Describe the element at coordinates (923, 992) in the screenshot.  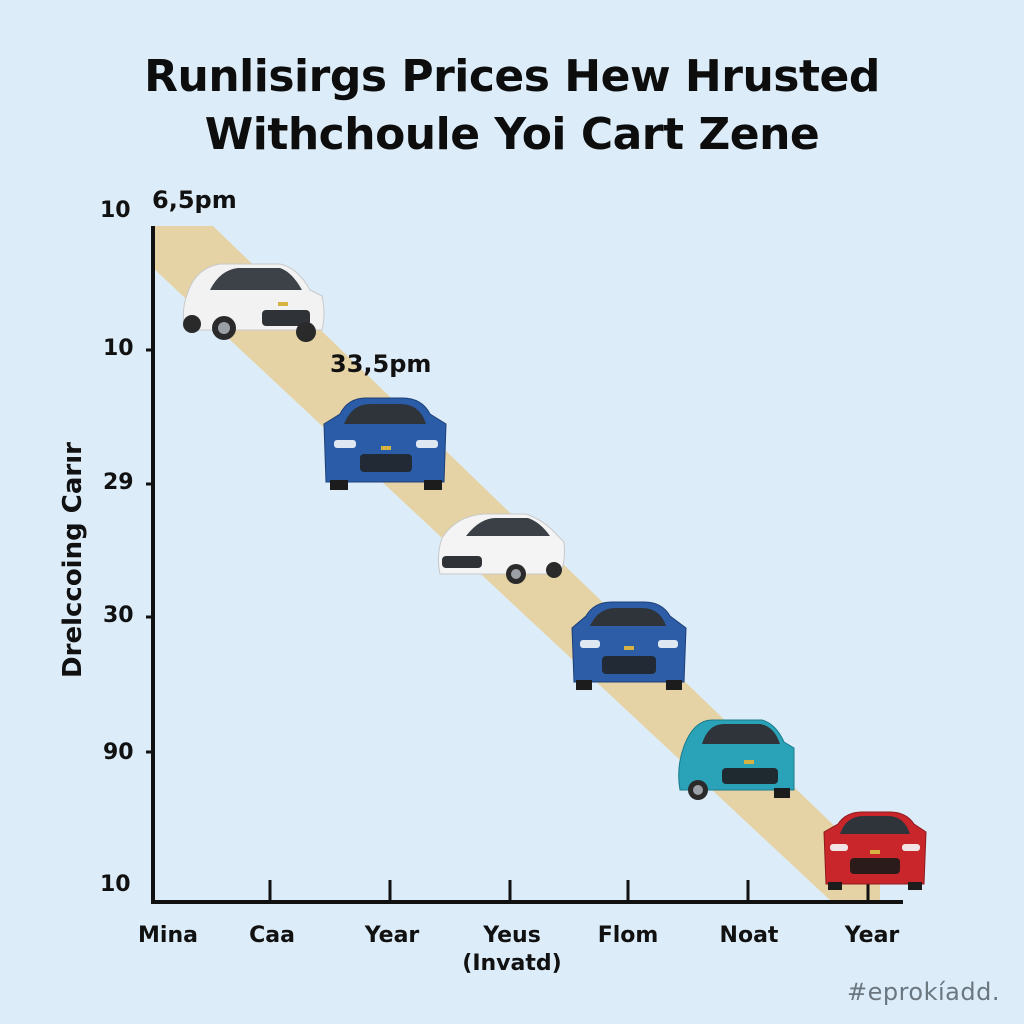
I see `watermark: #eprokíadd.` at that location.